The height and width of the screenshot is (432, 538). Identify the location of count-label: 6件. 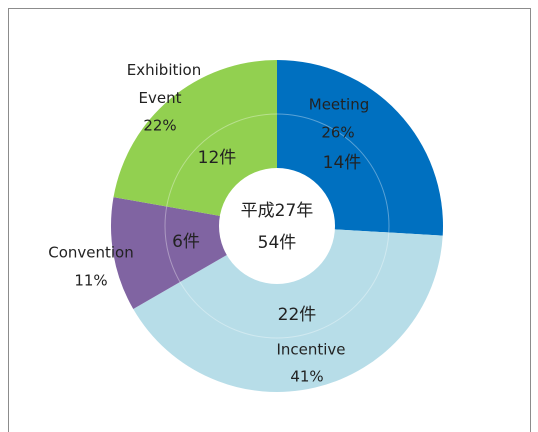
(186, 242).